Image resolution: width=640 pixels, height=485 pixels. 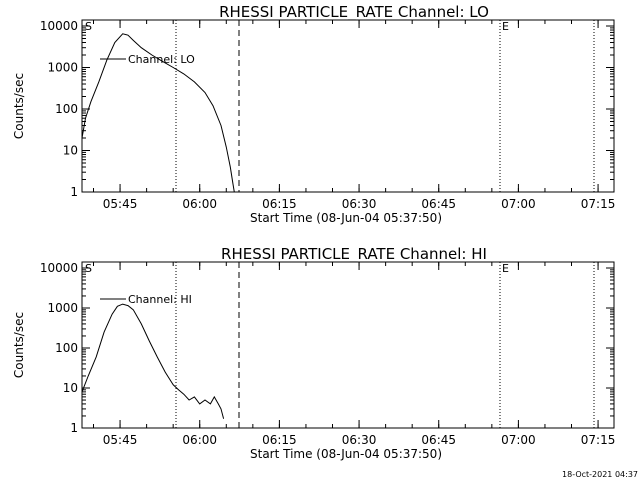 I want to click on legend-label: Channel: HI, so click(x=160, y=299).